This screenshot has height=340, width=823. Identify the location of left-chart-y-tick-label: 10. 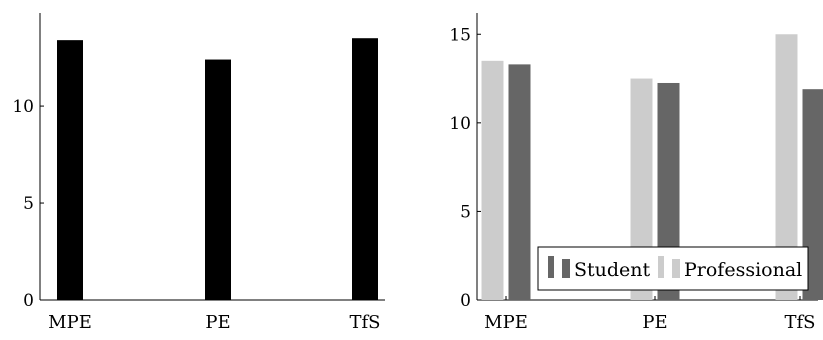
(23, 107).